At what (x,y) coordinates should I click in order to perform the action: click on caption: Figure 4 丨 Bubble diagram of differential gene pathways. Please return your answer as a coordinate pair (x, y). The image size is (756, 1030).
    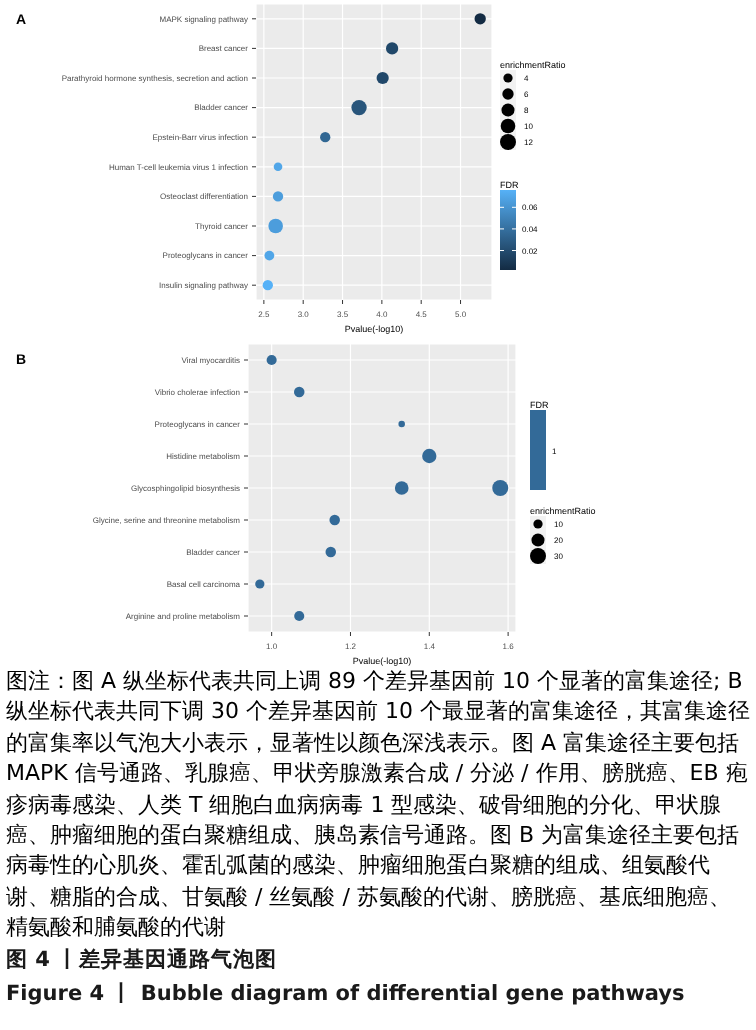
    Looking at the image, I should click on (346, 994).